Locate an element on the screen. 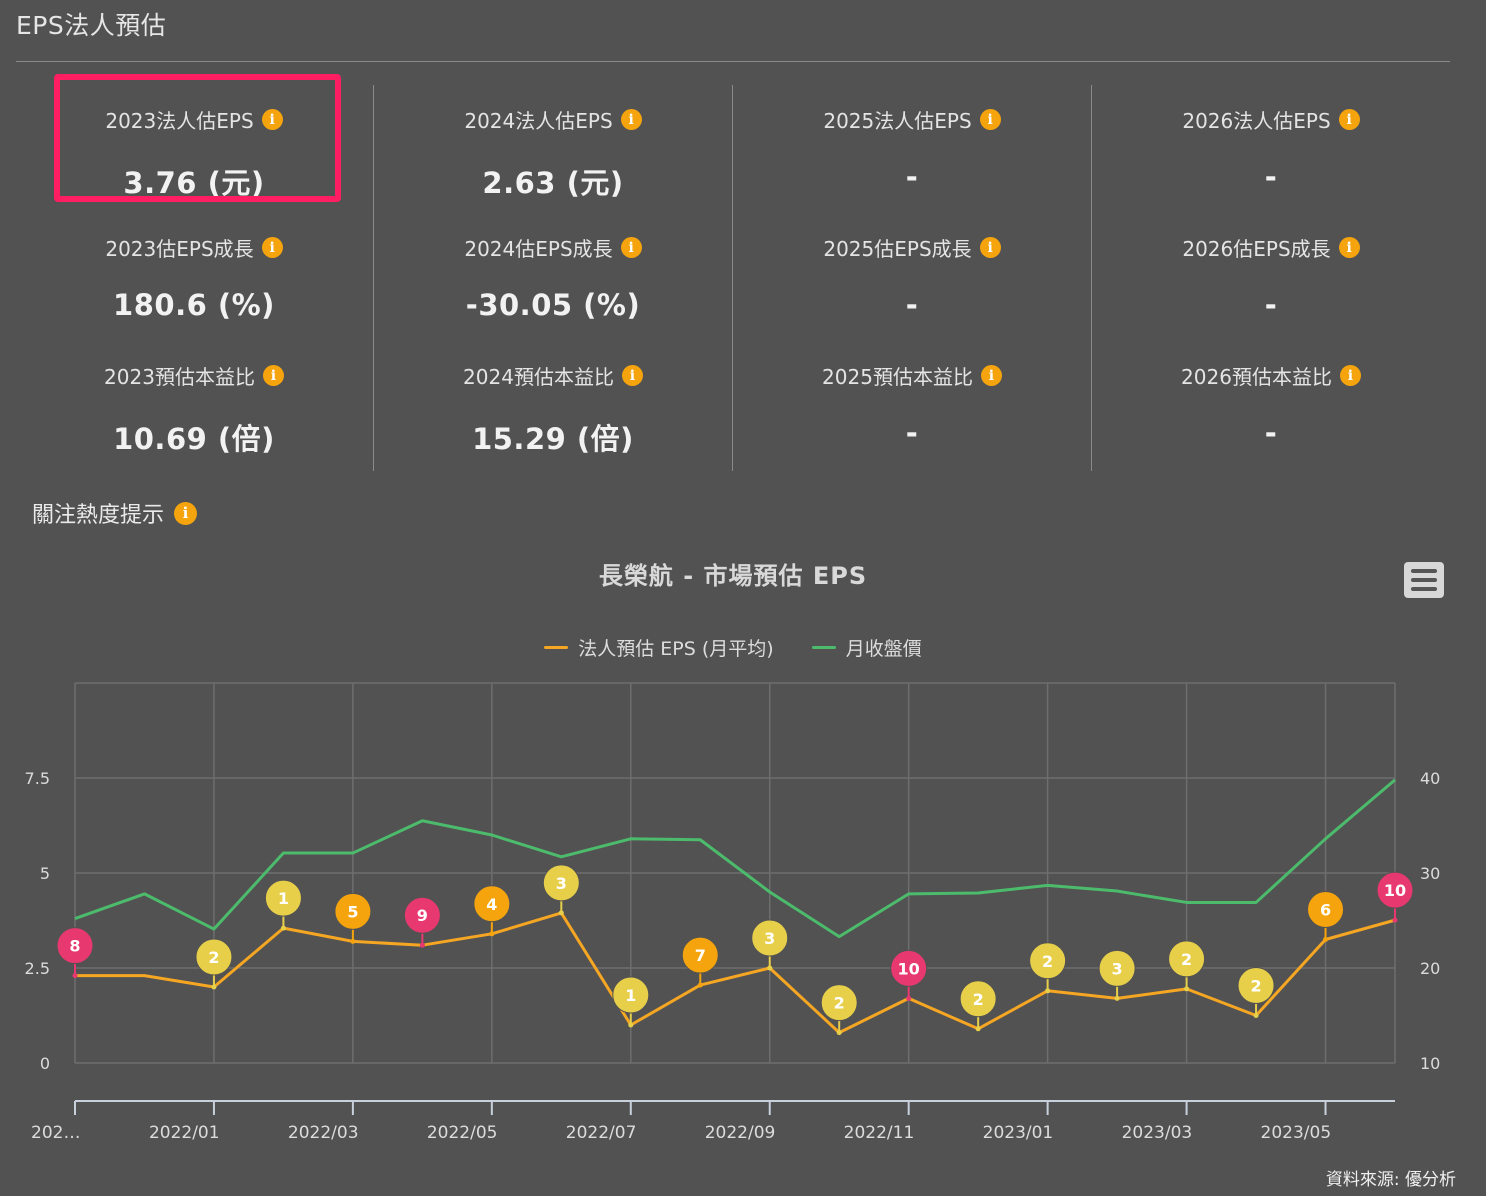 The image size is (1486, 1196). column-2026: 2026法人估EPS i - 2026估EPS成長 i - 2026預估本益比 i - is located at coordinates (1271, 278).